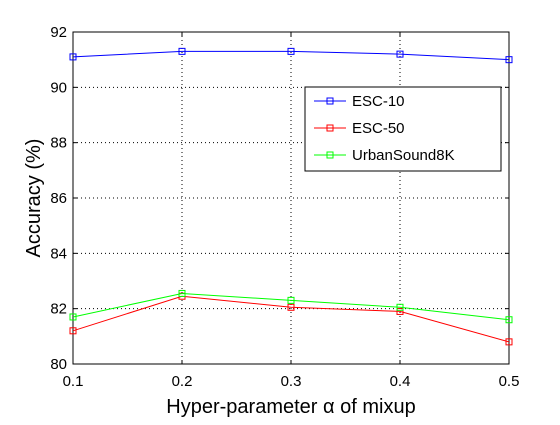 This screenshot has width=560, height=425. Describe the element at coordinates (290, 407) in the screenshot. I see `x-axis-title: Hyper-parameter α of mixup` at that location.